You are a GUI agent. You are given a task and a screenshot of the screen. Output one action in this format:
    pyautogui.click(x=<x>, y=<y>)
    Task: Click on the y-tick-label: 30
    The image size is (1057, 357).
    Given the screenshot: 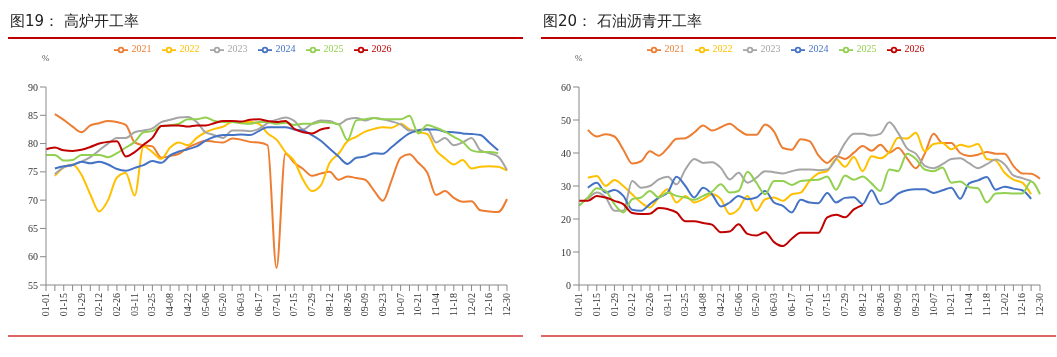 What is the action you would take?
    pyautogui.click(x=566, y=186)
    